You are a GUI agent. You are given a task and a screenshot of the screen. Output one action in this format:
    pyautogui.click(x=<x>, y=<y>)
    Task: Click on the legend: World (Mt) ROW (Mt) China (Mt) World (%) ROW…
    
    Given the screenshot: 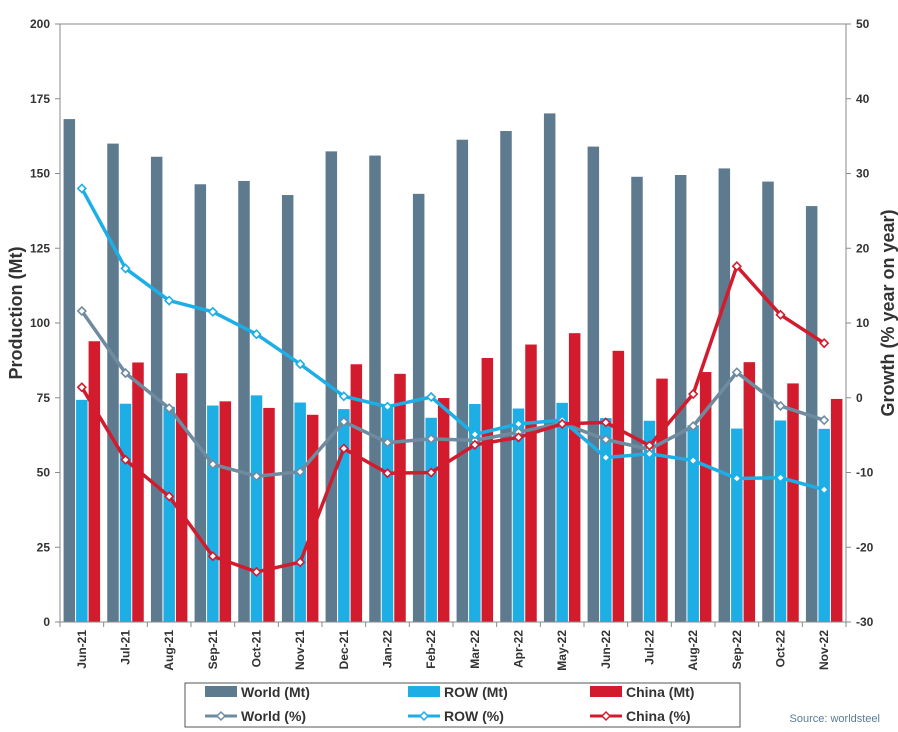 What is the action you would take?
    pyautogui.click(x=462, y=705)
    